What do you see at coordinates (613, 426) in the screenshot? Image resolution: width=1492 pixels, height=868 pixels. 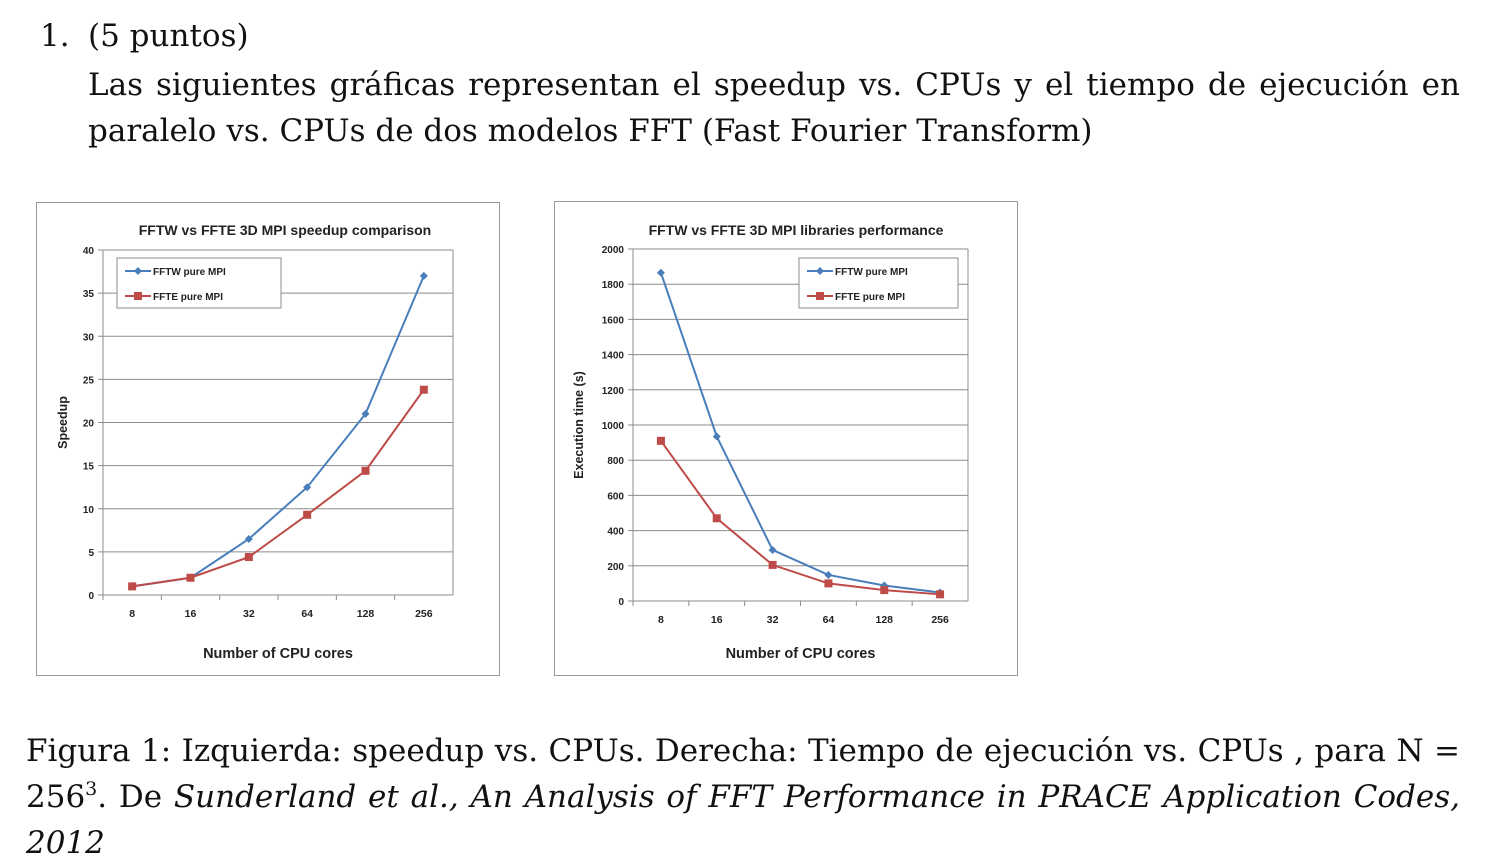 I see `y-tick-label: 1000` at bounding box center [613, 426].